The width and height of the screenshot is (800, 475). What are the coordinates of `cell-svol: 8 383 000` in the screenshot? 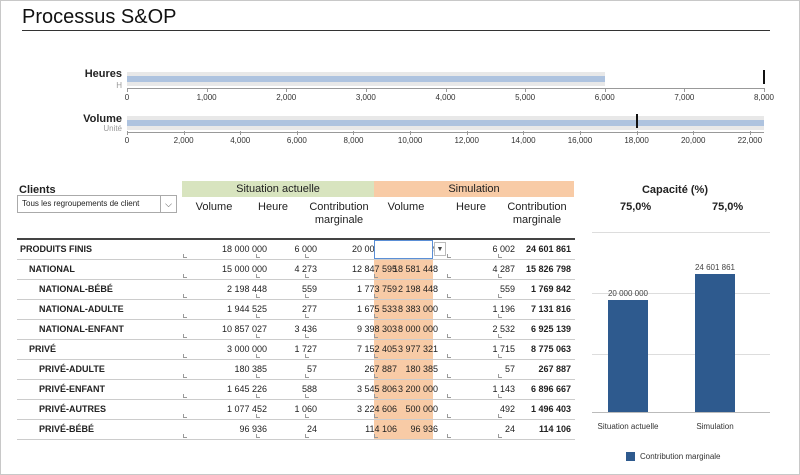 It's located at (417, 309).